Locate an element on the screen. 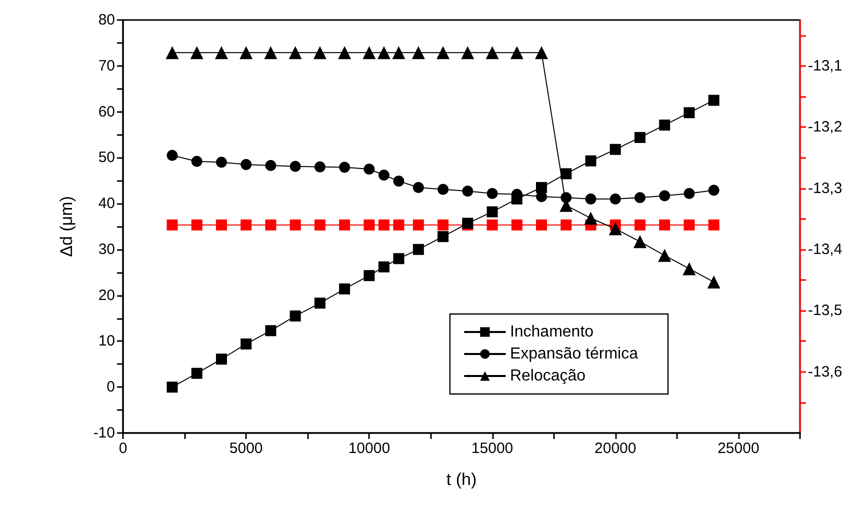 Image resolution: width=864 pixels, height=519 pixels. x-axis-title: t (h) is located at coordinates (461, 479).